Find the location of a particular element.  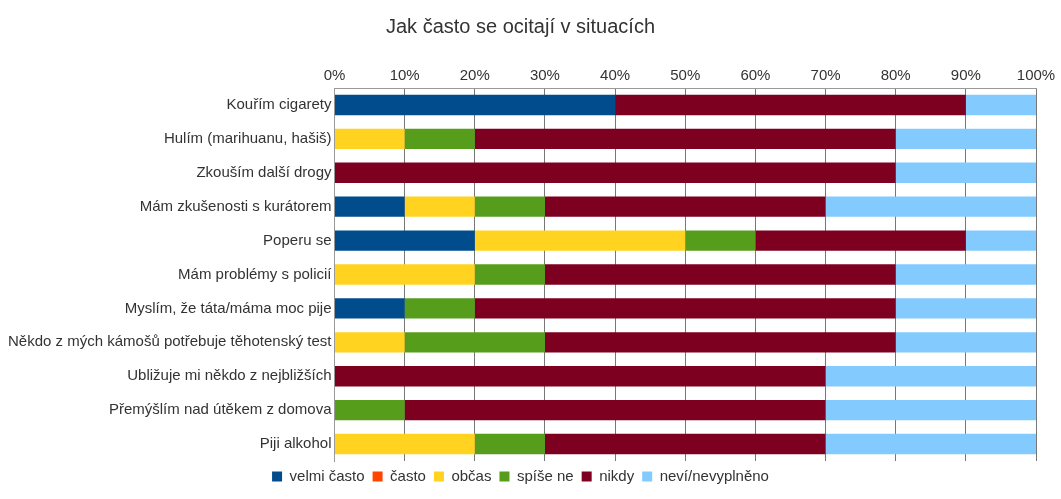

x-tick-label: 80% is located at coordinates (895, 75).